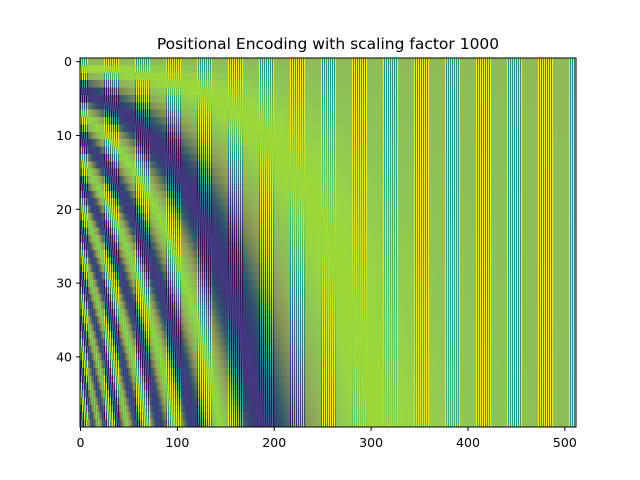 The width and height of the screenshot is (640, 480). Describe the element at coordinates (327, 438) in the screenshot. I see `x-axis: 0 100 200 300 400 500` at that location.